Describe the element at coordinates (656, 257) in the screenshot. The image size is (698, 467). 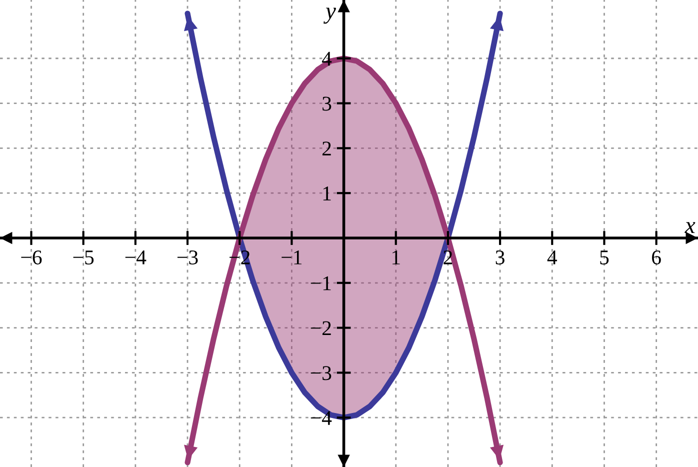
I see `x-tick-label: 6` at that location.